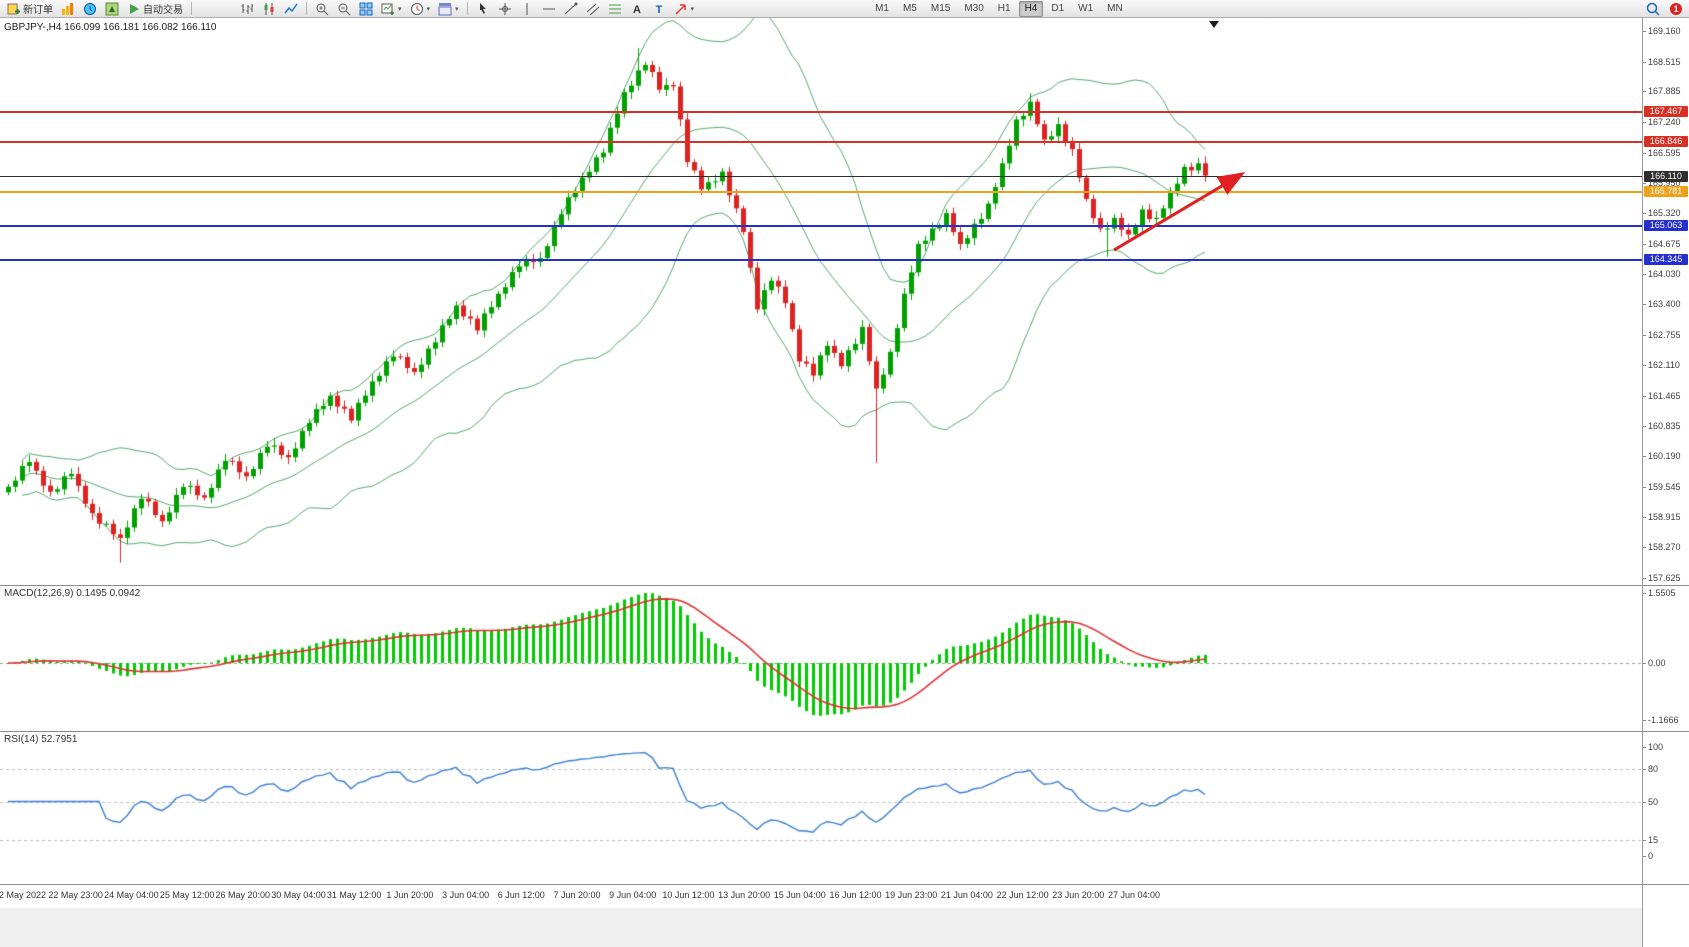  I want to click on time-axis-label: 13 Jun 20:00, so click(744, 895).